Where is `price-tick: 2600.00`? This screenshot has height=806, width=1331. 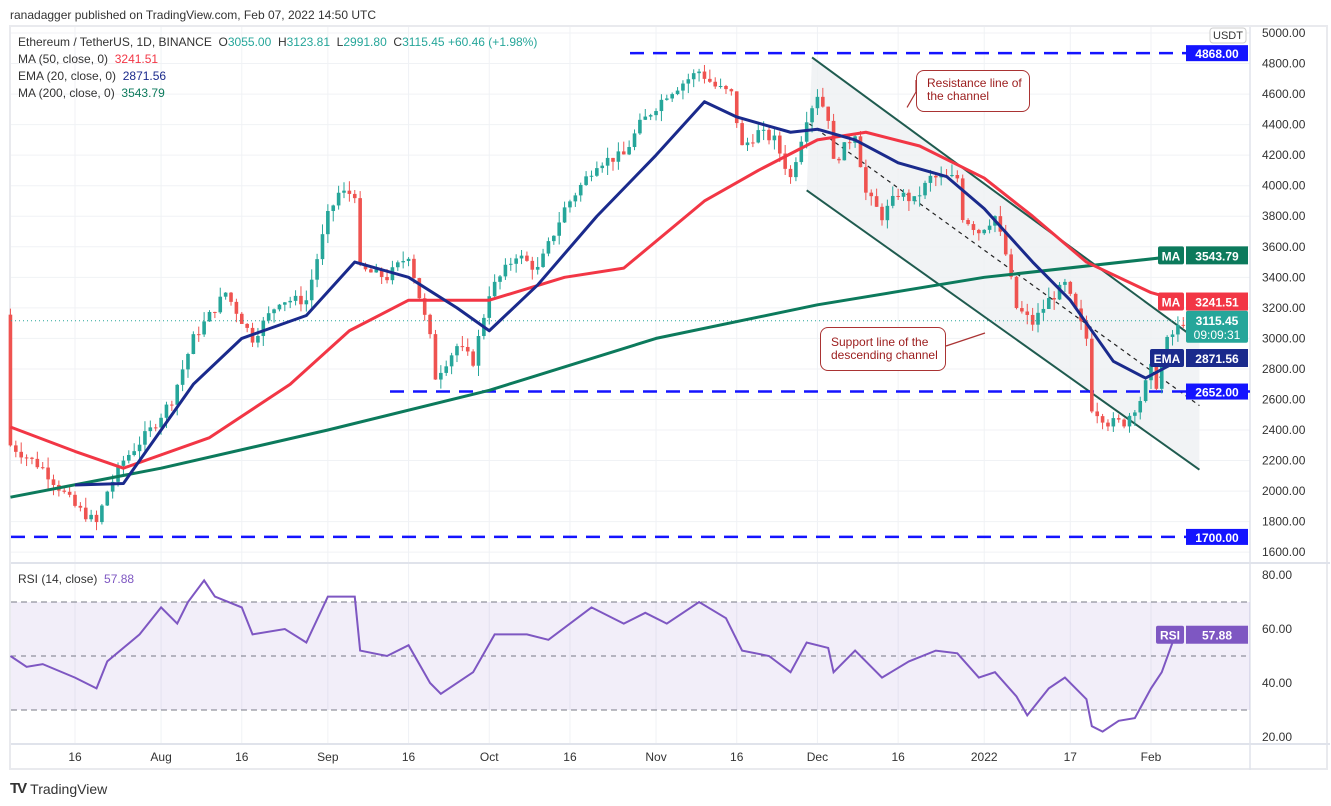
price-tick: 2600.00 is located at coordinates (1284, 399).